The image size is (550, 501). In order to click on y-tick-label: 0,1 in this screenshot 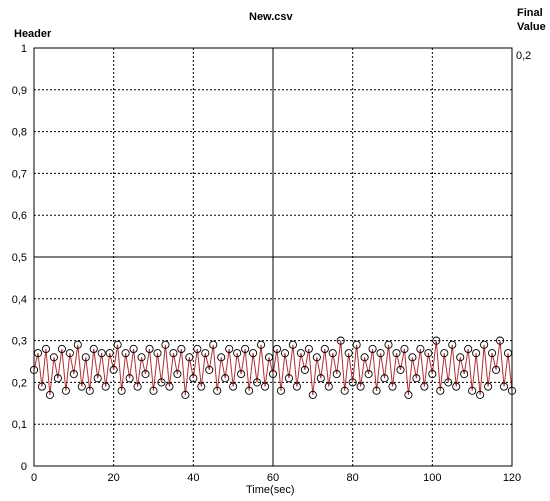, I will do `click(19, 425)`.